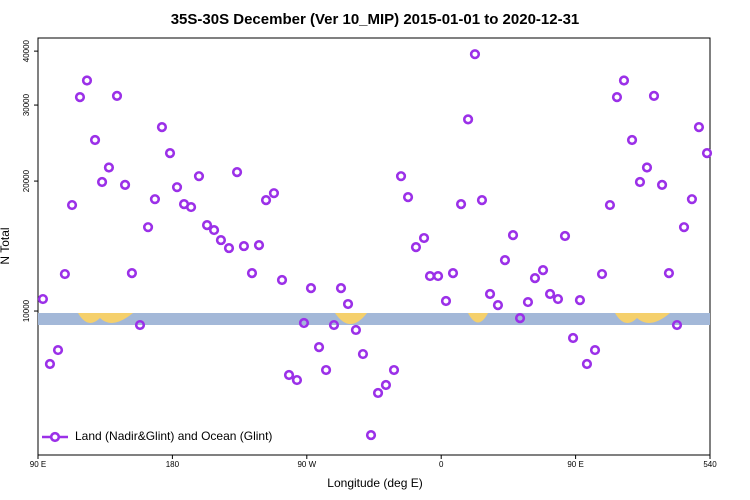 Image resolution: width=750 pixels, height=500 pixels. Describe the element at coordinates (55, 437) in the screenshot. I see `legend-marker` at that location.